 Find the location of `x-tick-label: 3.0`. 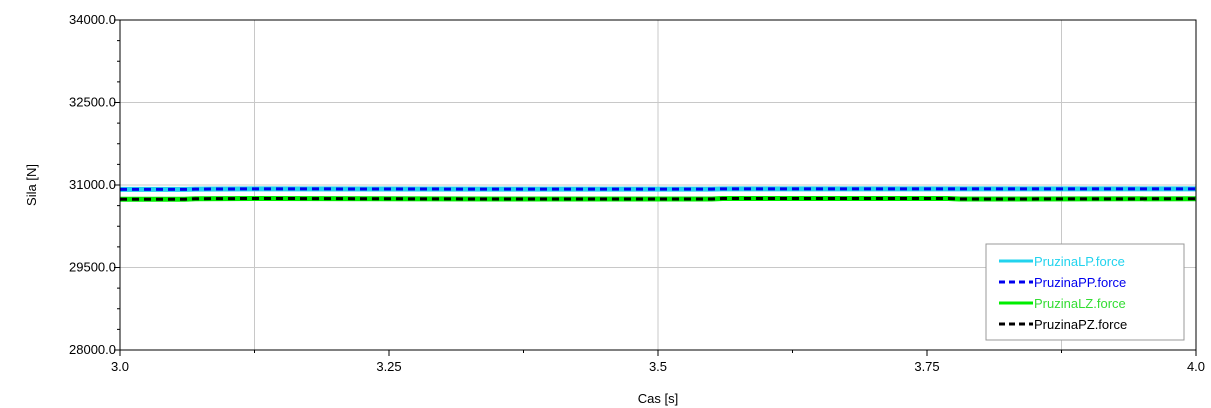

x-tick-label: 3.0 is located at coordinates (120, 366).